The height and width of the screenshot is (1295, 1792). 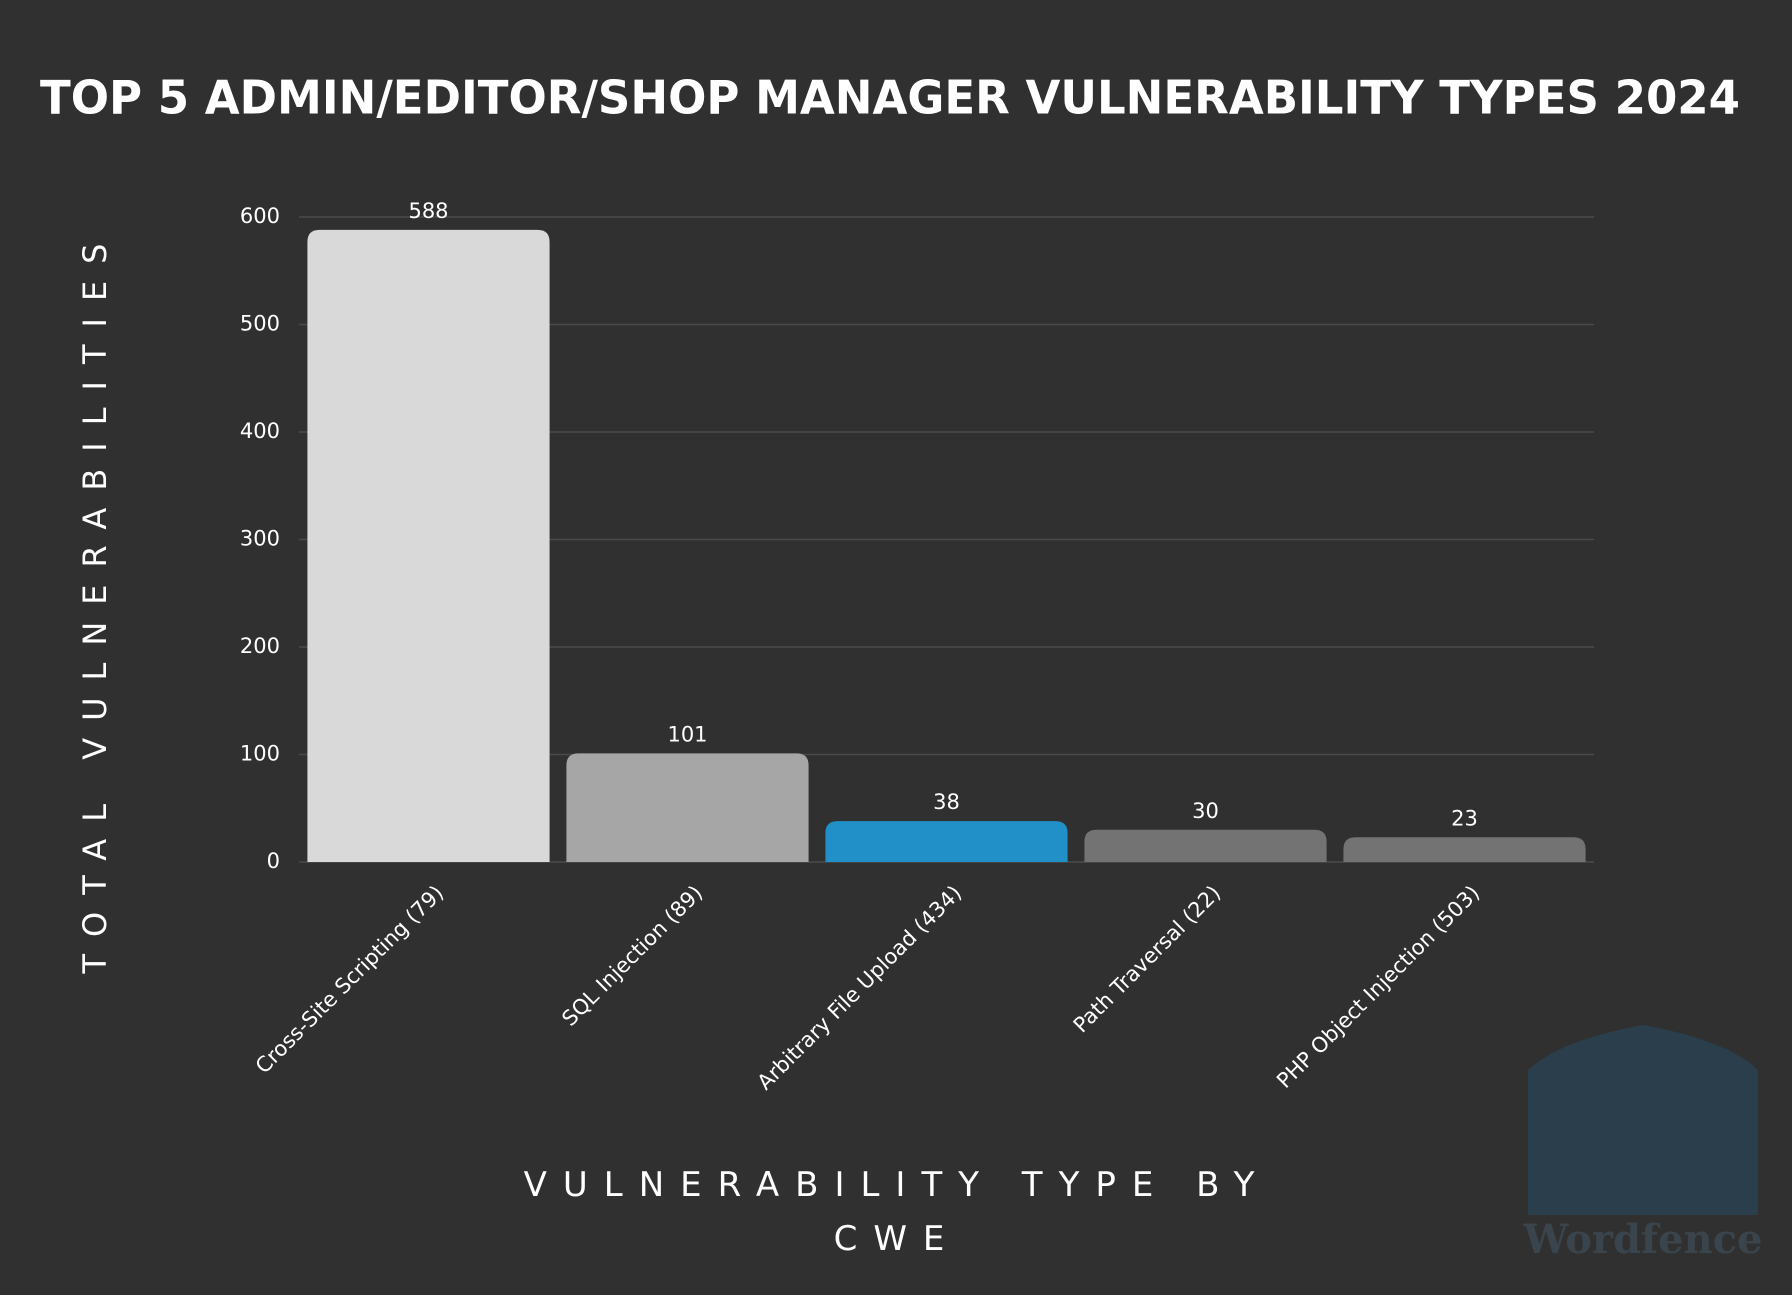 What do you see at coordinates (687, 734) in the screenshot?
I see `value-label: 101` at bounding box center [687, 734].